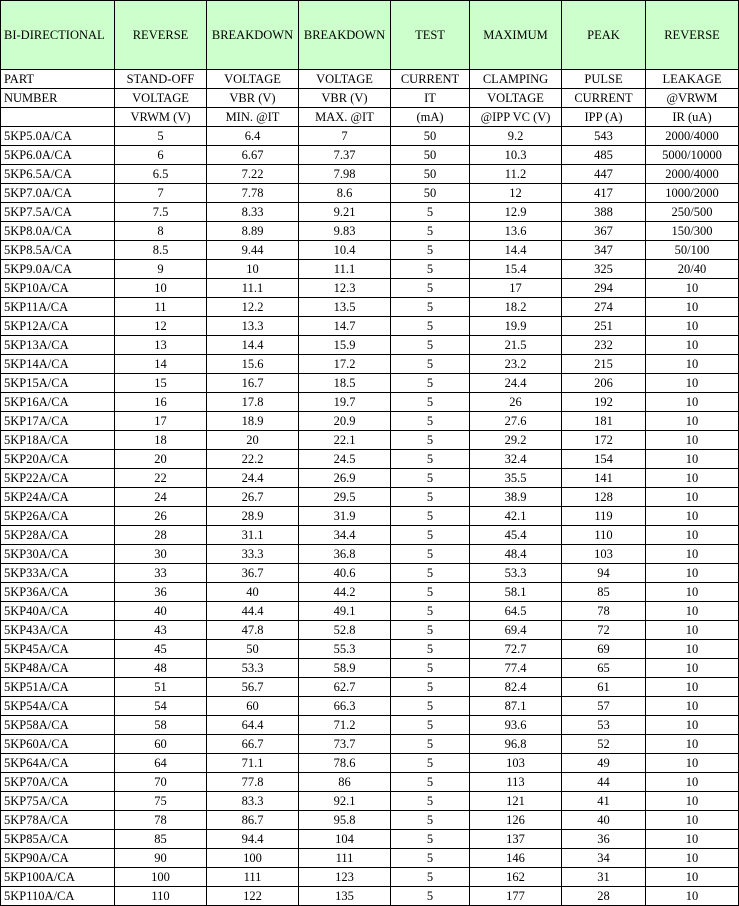  What do you see at coordinates (57, 269) in the screenshot?
I see `cell: 5KP9.0A/CA` at bounding box center [57, 269].